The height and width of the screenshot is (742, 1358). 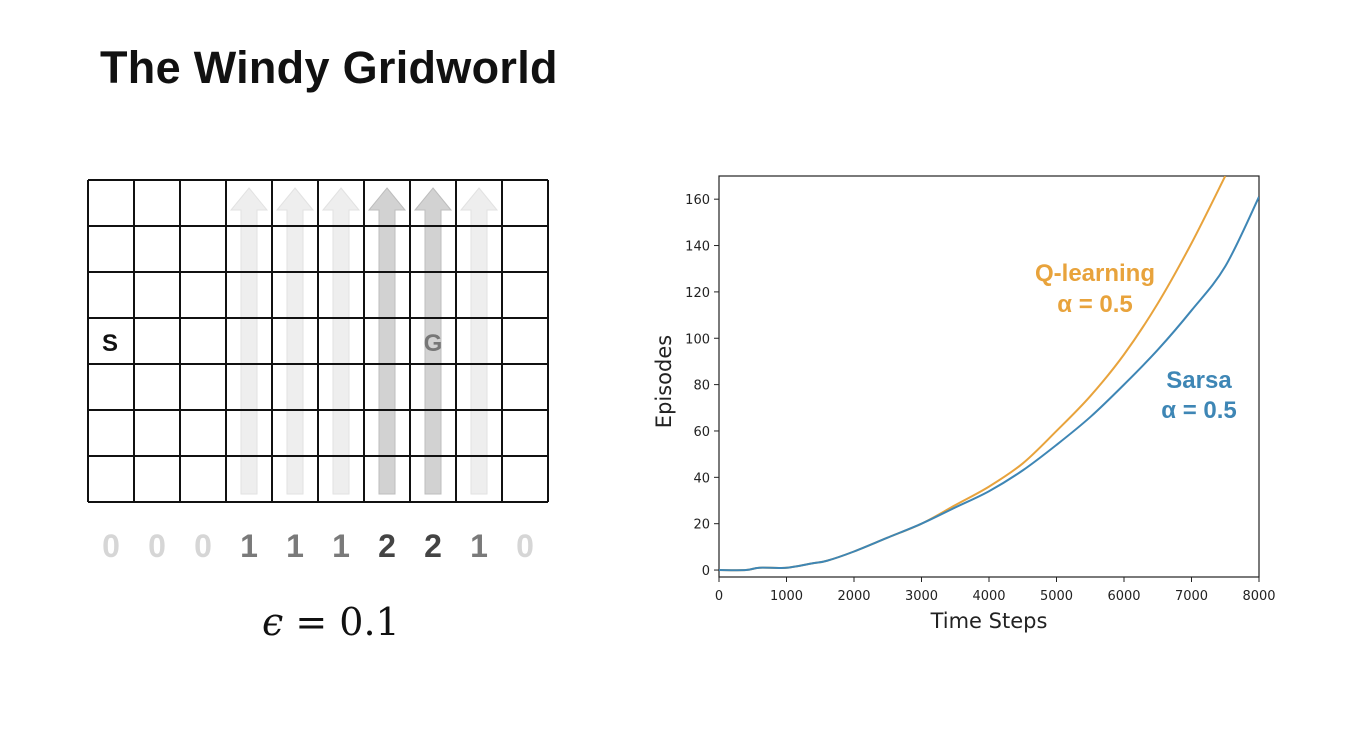 What do you see at coordinates (1056, 596) in the screenshot?
I see `x-tick-label: 5000` at bounding box center [1056, 596].